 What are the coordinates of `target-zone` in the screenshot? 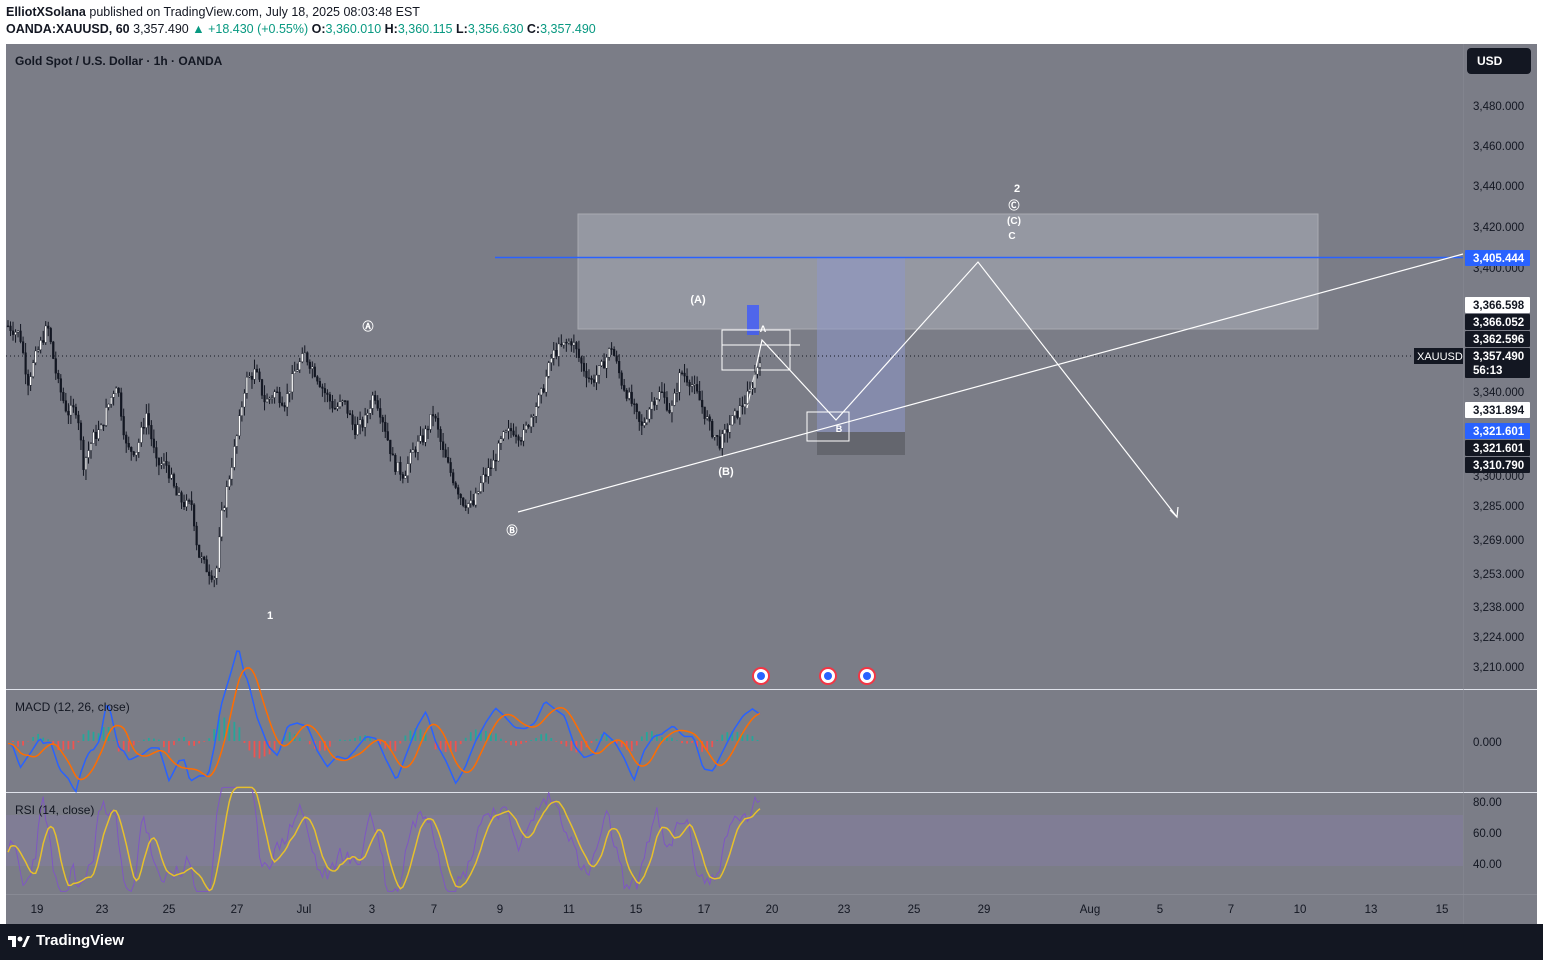 It's located at (948, 271).